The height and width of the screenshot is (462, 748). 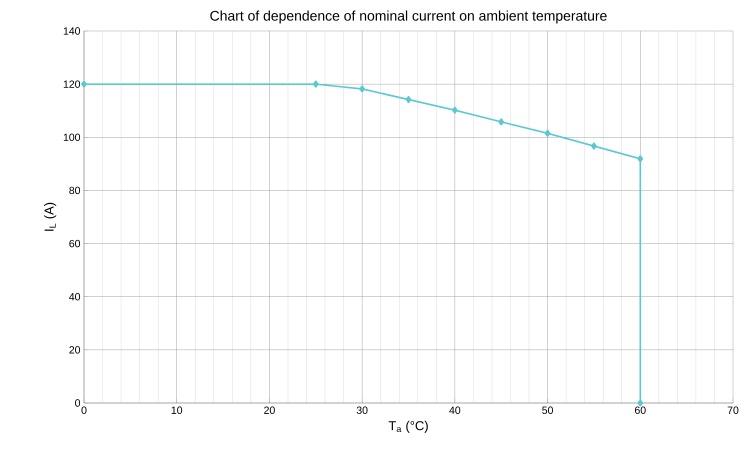 What do you see at coordinates (50, 216) in the screenshot?
I see `y-axis-title: I$_{L}$ (A)` at bounding box center [50, 216].